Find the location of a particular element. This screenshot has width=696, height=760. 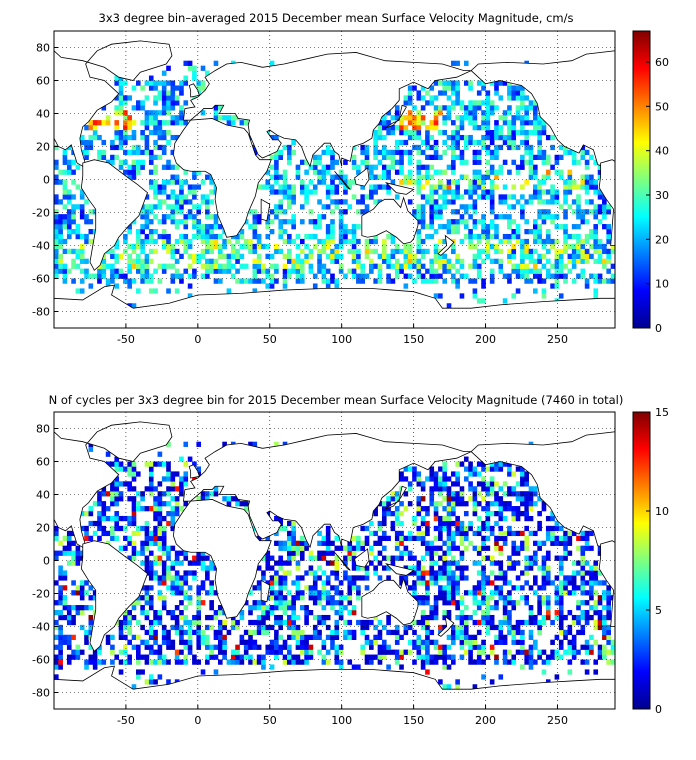

landmass is located at coordinates (113, 480).